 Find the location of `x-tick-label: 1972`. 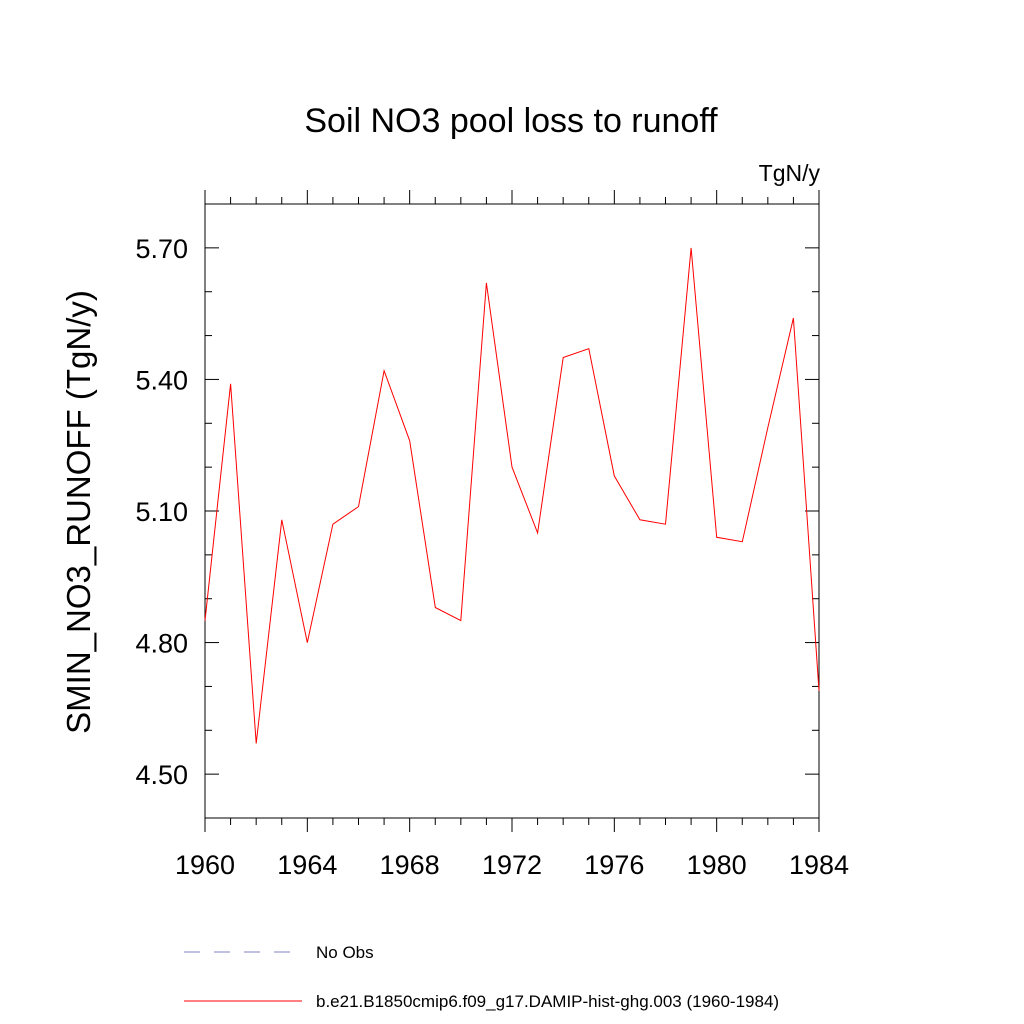

x-tick-label: 1972 is located at coordinates (512, 865).